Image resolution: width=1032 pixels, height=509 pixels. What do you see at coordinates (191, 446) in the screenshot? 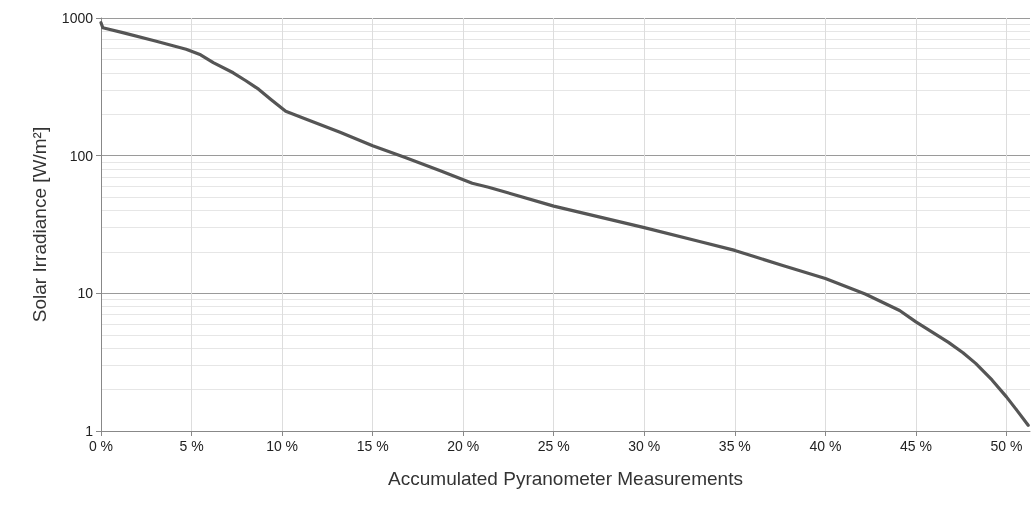
I see `x-tick-label: 5 %` at bounding box center [191, 446].